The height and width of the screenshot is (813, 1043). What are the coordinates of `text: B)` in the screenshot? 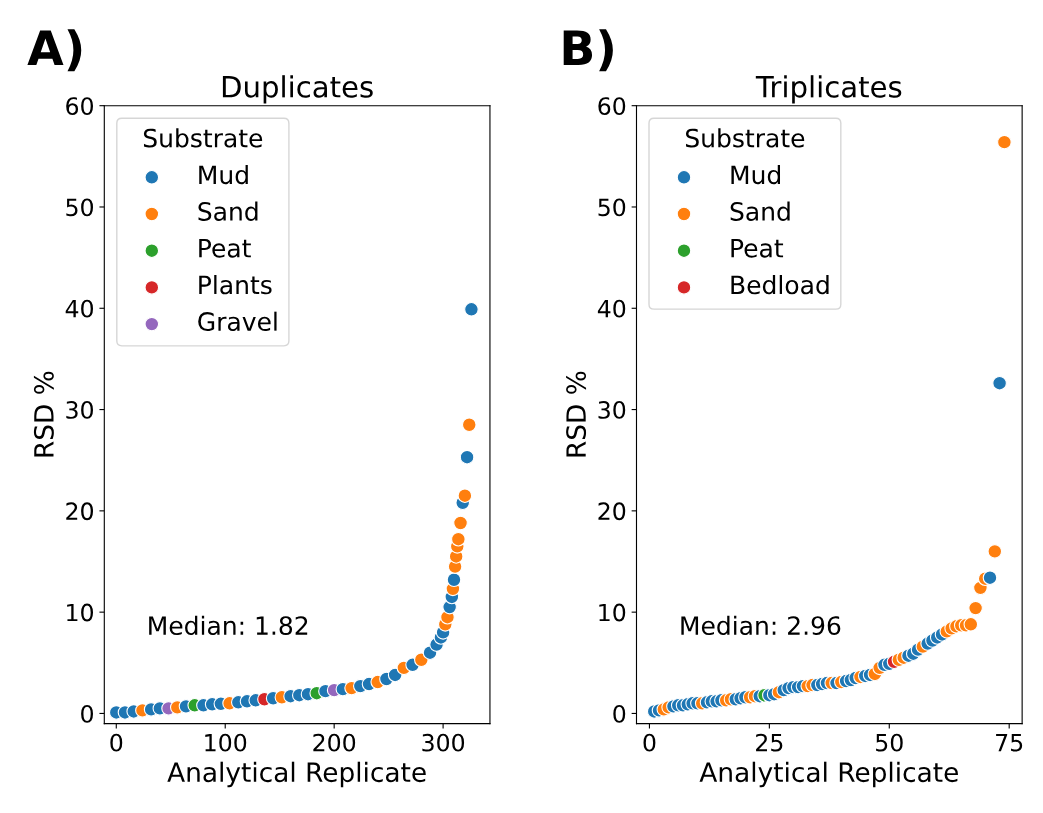 It's located at (588, 50).